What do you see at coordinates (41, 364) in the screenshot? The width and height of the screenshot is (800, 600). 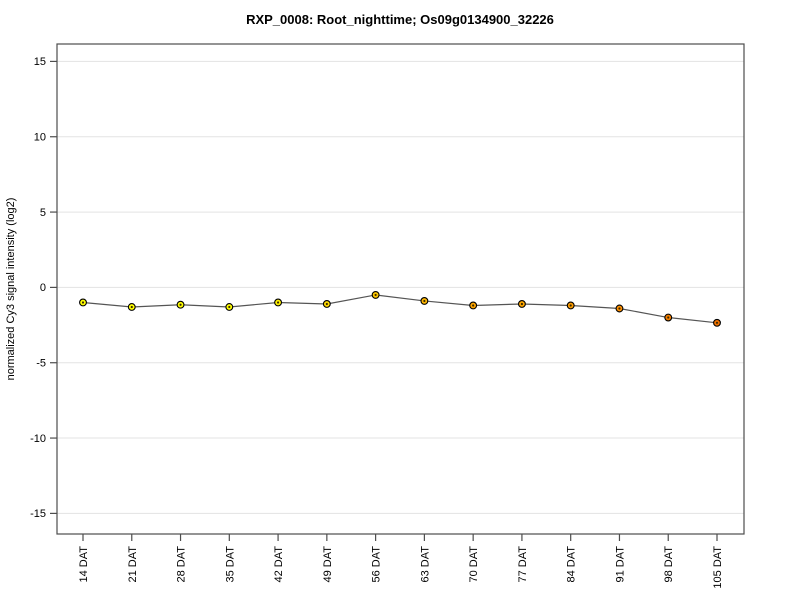 I see `y-tick-label: -5` at bounding box center [41, 364].